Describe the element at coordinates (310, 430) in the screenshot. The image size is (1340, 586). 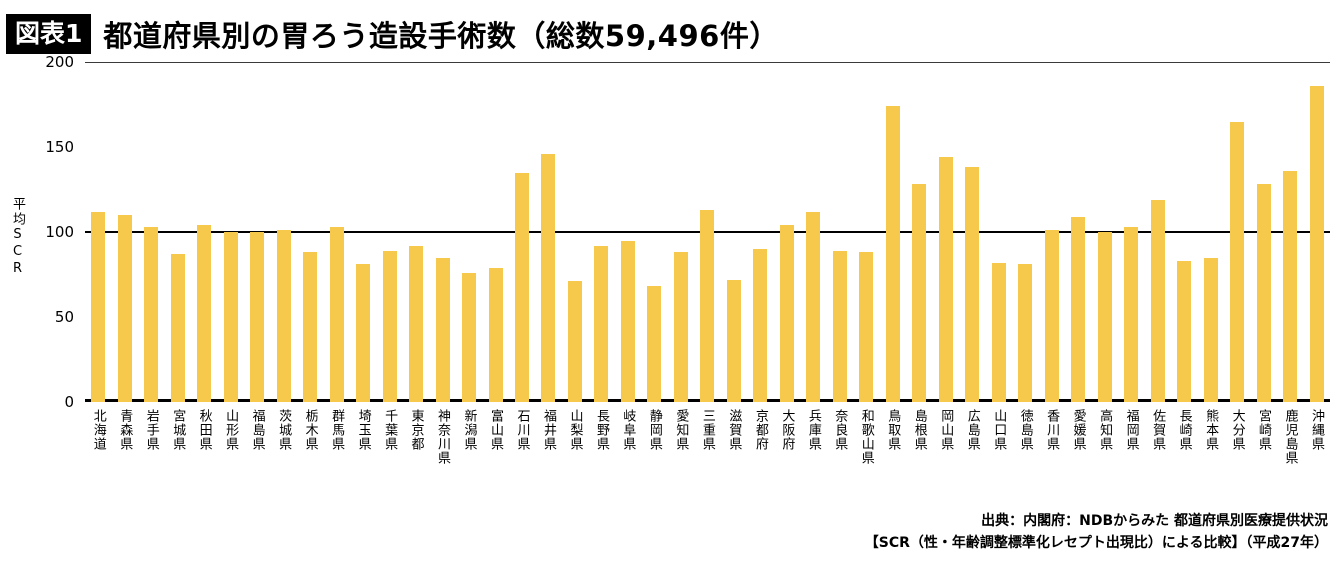
I see `x-tick-label: 栃木県` at that location.